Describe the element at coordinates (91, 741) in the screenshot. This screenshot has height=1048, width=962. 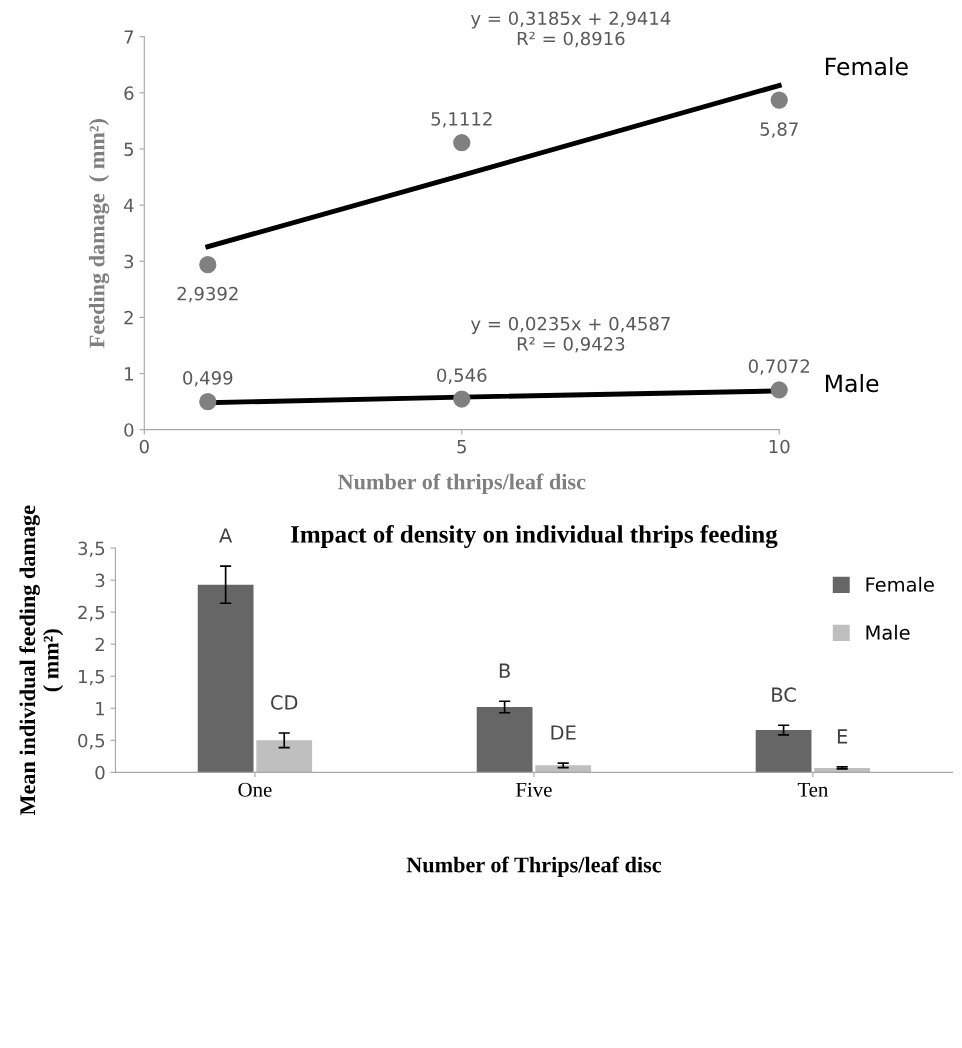
I see `y-tick-label: 0,5` at that location.